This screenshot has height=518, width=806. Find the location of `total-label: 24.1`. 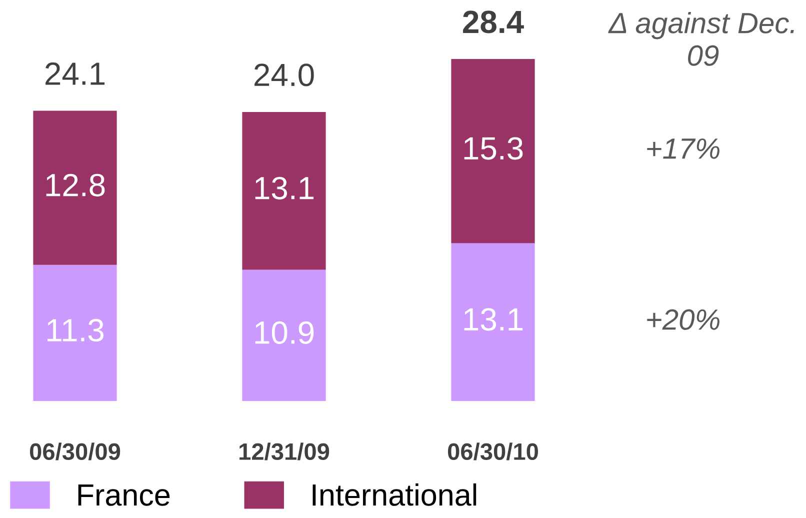

total-label: 24.1 is located at coordinates (75, 73).